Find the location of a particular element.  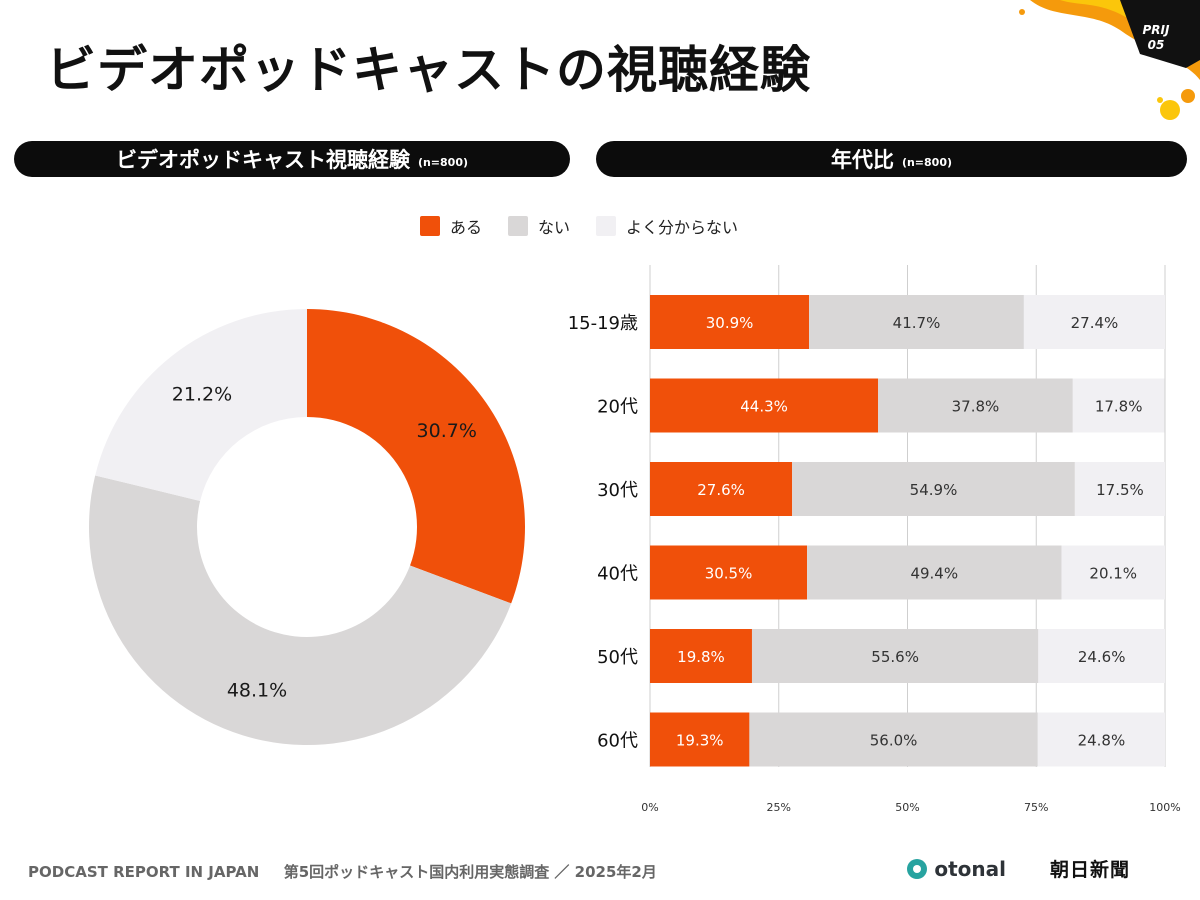

badge-line1: PRIJ is located at coordinates (1156, 30).